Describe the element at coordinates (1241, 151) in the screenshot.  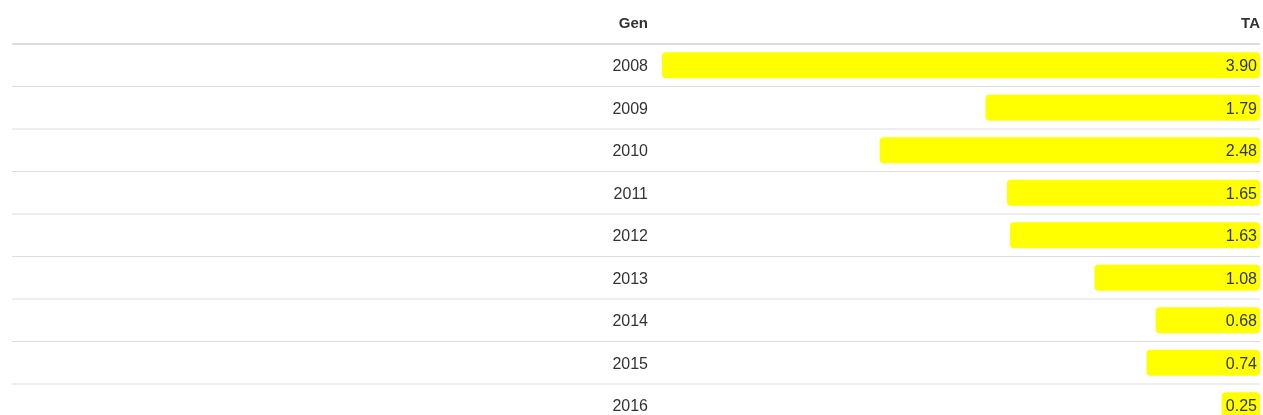
I see `data-label: 2.48` at that location.